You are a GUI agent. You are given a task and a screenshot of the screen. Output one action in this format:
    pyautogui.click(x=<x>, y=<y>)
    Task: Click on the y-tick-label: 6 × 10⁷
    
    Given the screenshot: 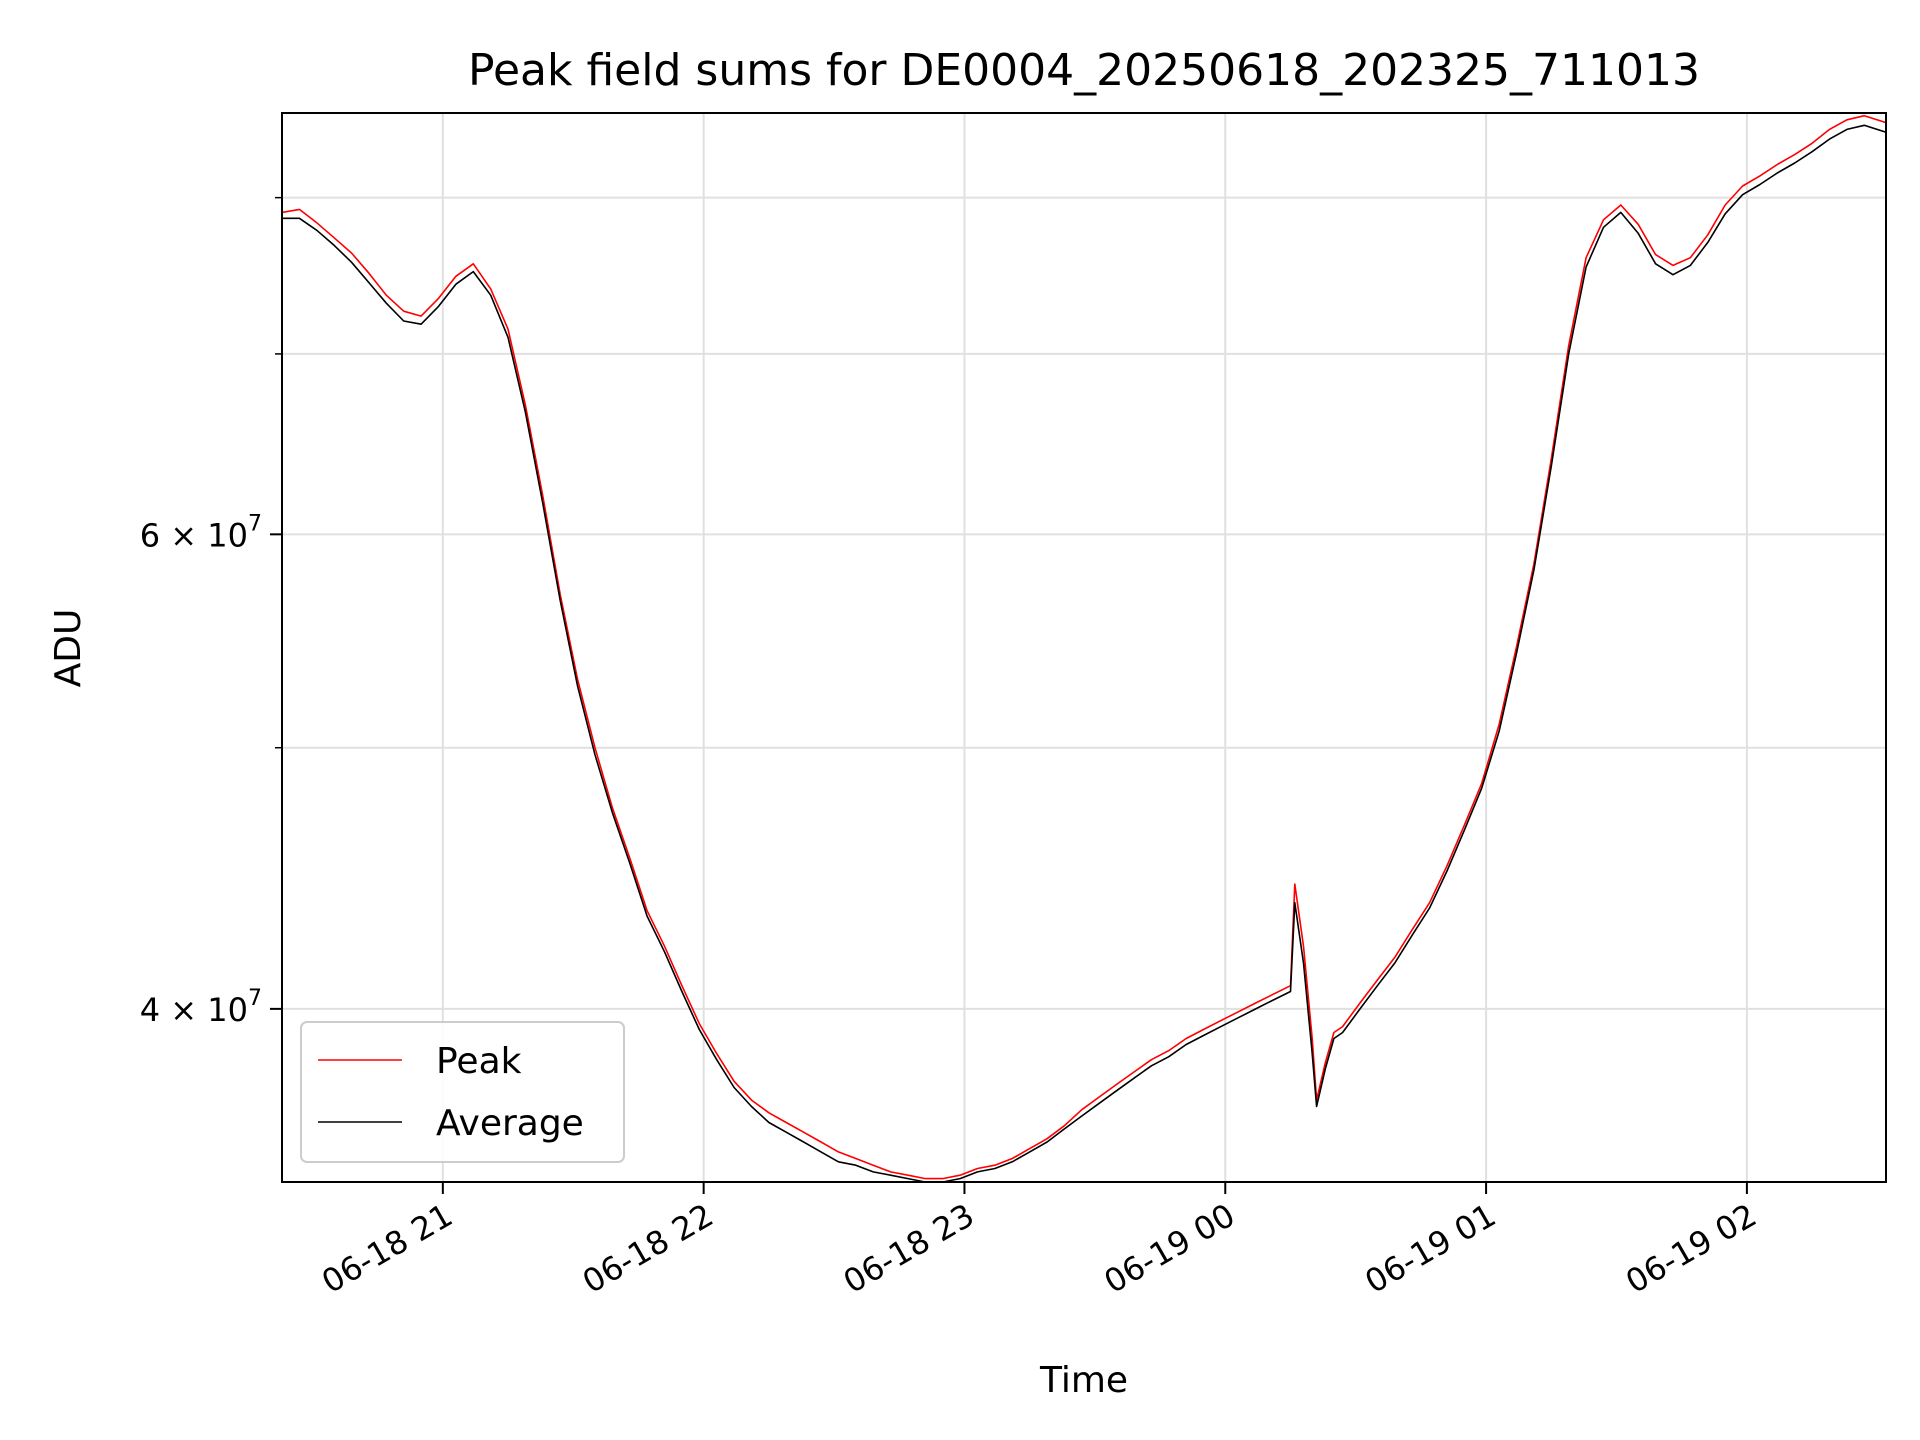 What is the action you would take?
    pyautogui.click(x=201, y=532)
    